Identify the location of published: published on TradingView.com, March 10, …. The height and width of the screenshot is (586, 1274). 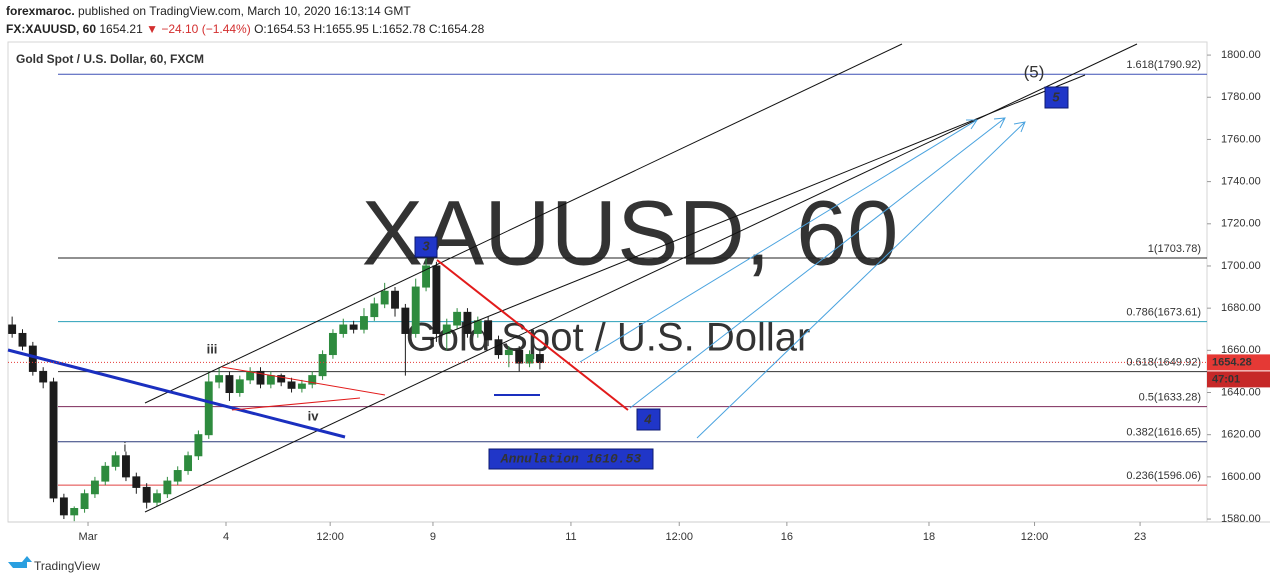
(244, 11).